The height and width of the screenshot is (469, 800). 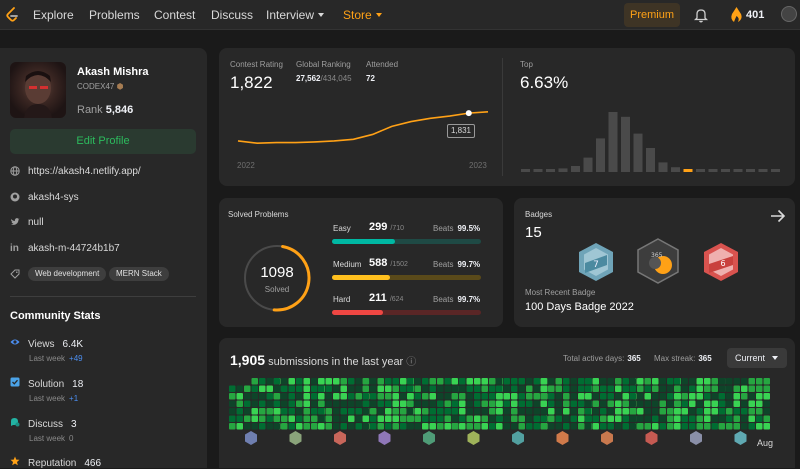 What do you see at coordinates (562, 438) in the screenshot?
I see `monthly-badge-icon` at bounding box center [562, 438].